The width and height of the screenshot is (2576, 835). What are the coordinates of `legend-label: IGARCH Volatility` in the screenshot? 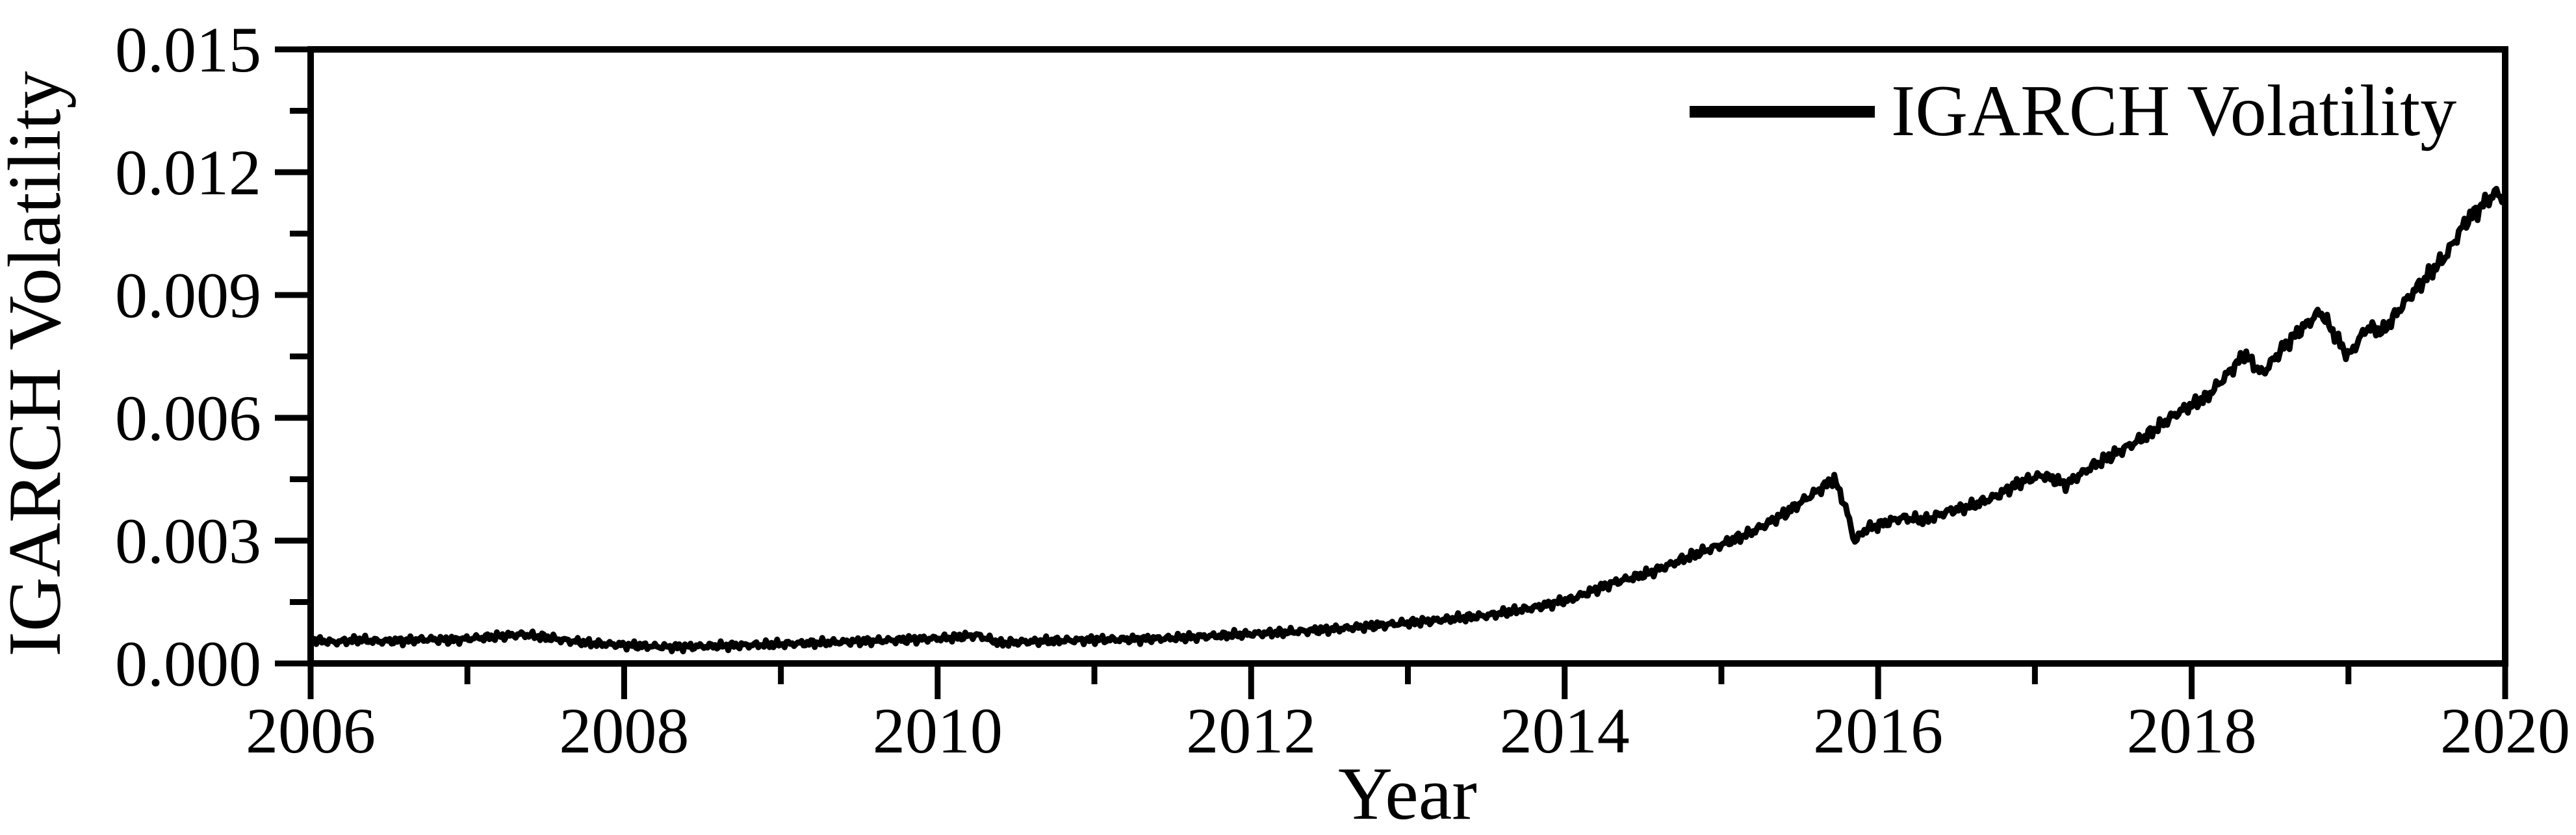 It's located at (2173, 111).